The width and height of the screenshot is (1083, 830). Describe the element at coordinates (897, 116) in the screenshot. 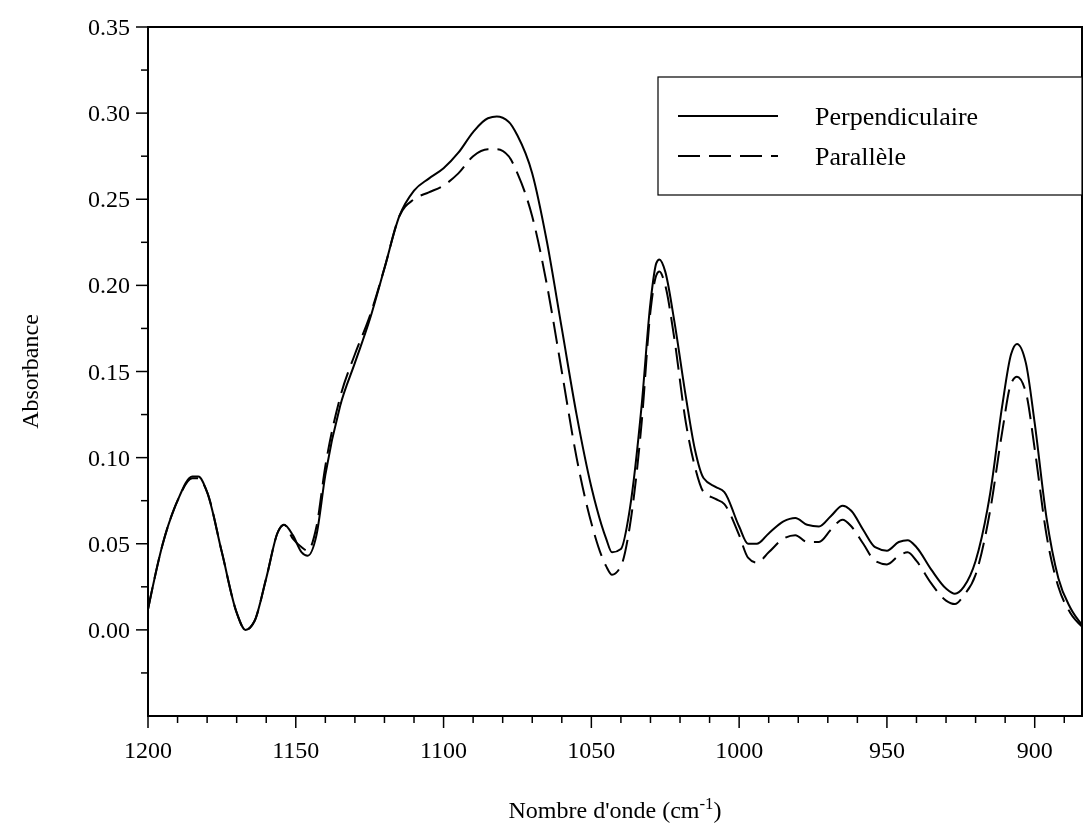

I see `legend-label: Perpendiculaire` at that location.